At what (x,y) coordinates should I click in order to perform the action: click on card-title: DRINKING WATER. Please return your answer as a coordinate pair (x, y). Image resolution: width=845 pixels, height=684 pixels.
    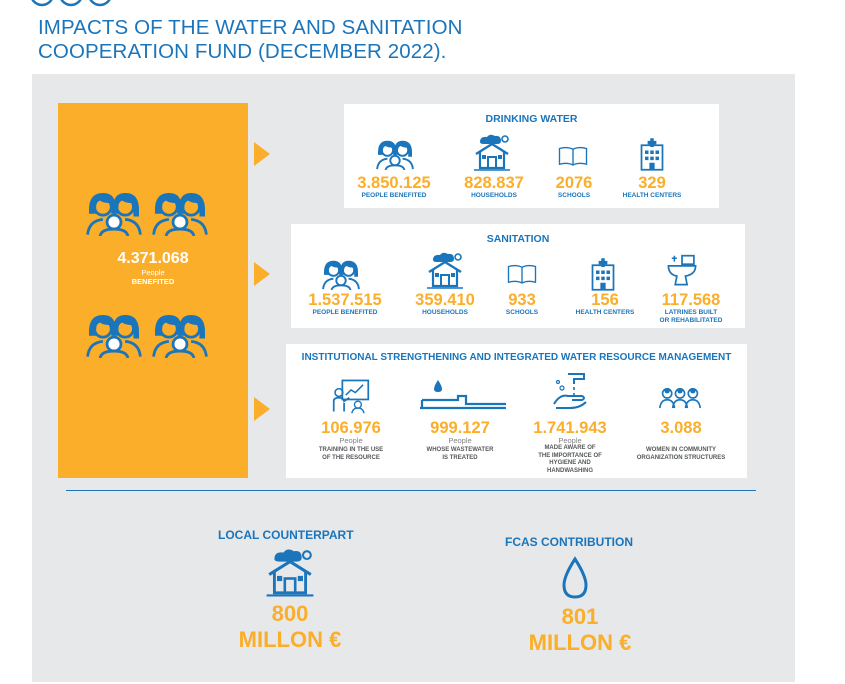
    Looking at the image, I should click on (531, 119).